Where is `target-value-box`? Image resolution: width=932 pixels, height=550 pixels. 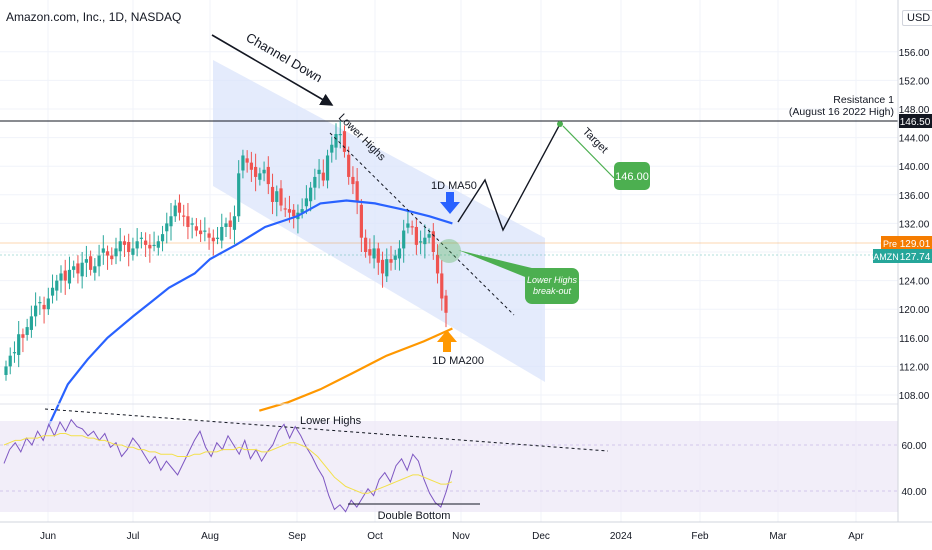
target-value-box is located at coordinates (632, 176).